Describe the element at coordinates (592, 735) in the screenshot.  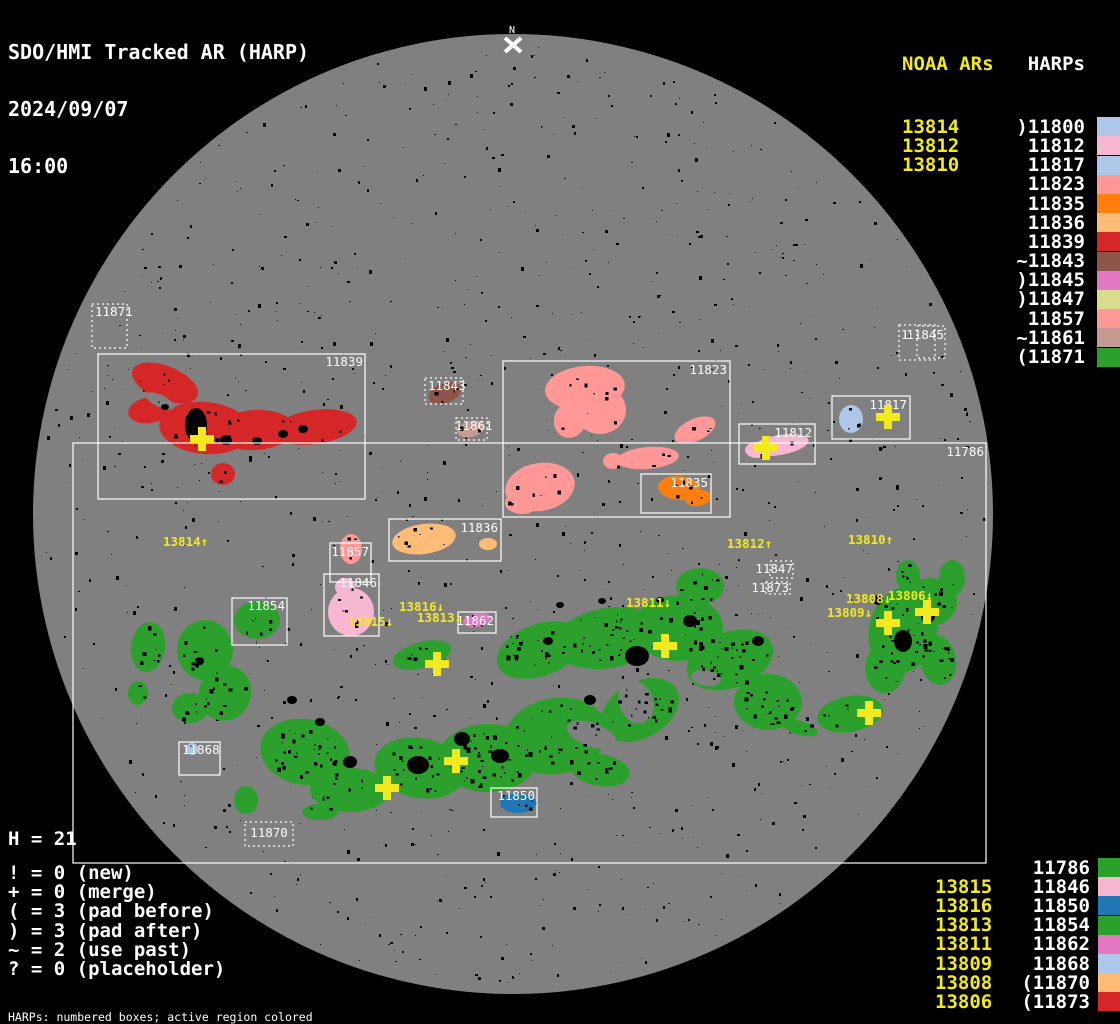
I see `ar-gap` at that location.